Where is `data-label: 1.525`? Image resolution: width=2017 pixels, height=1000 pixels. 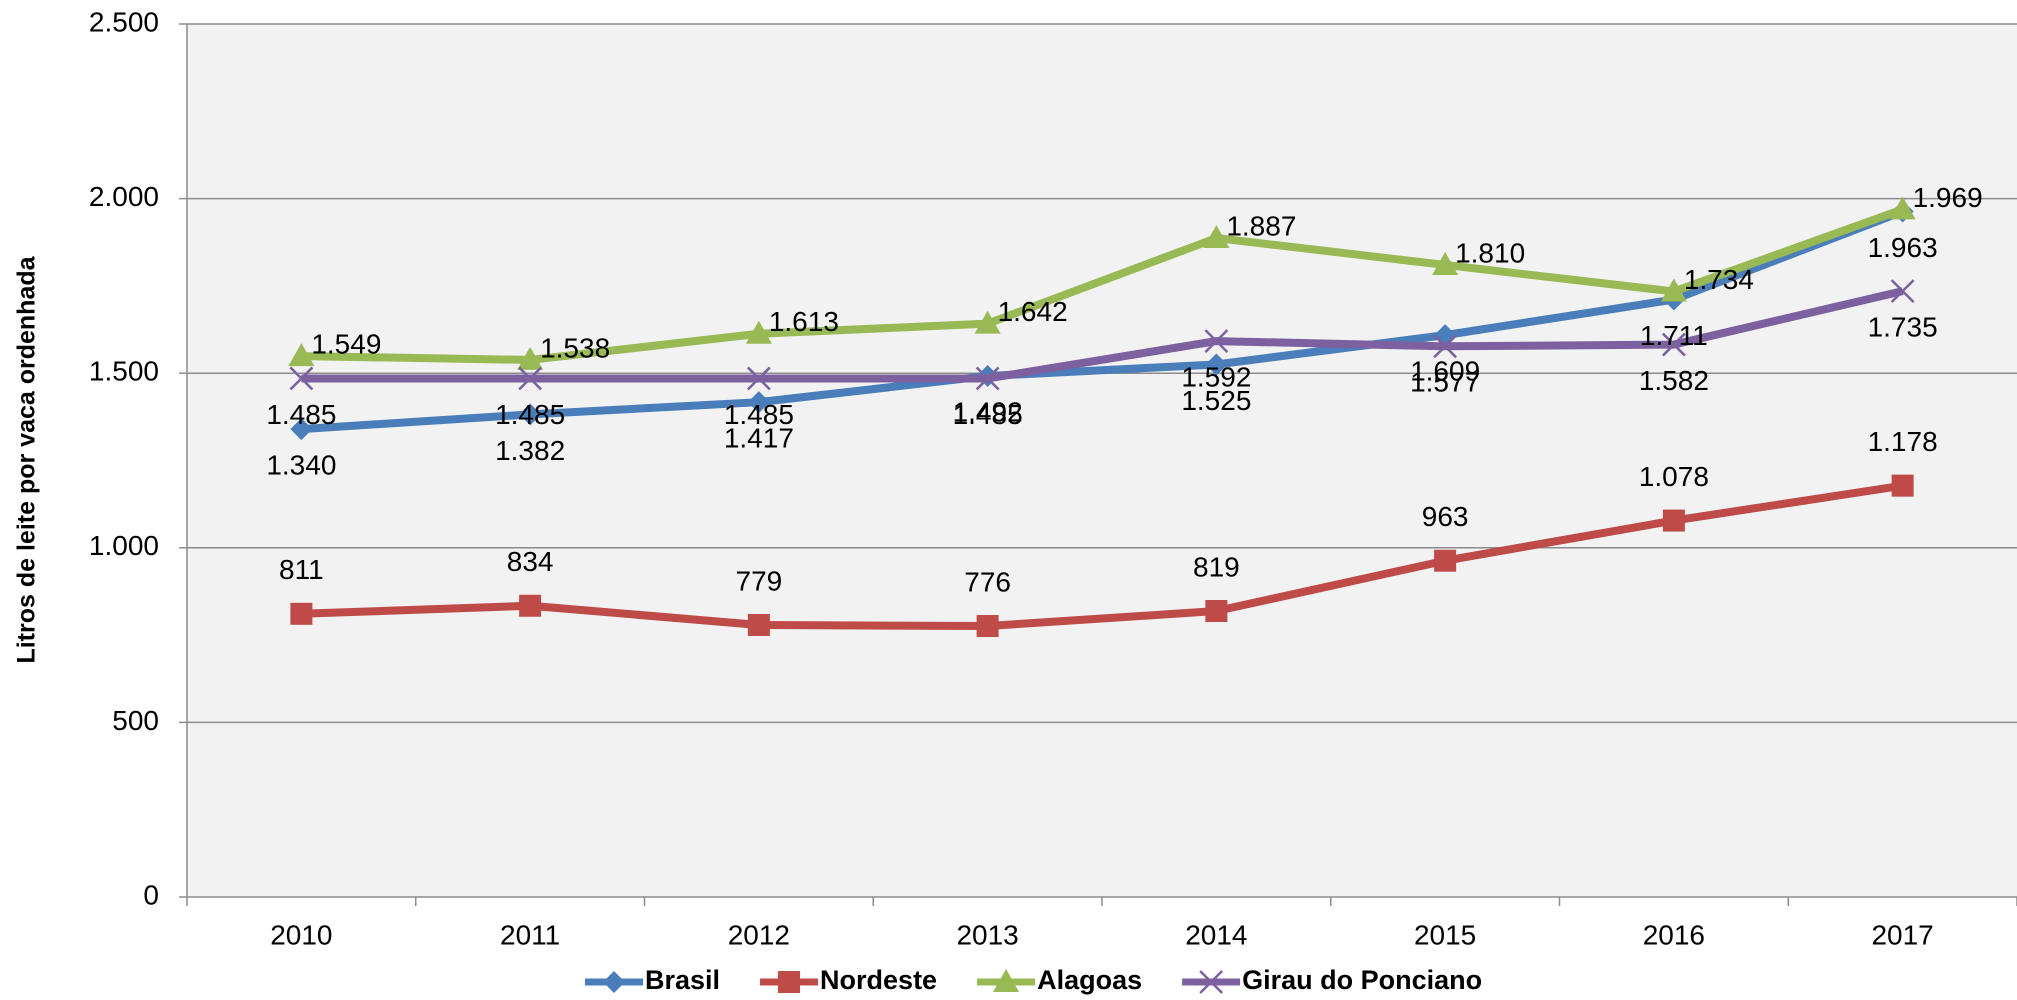 data-label: 1.525 is located at coordinates (1216, 400).